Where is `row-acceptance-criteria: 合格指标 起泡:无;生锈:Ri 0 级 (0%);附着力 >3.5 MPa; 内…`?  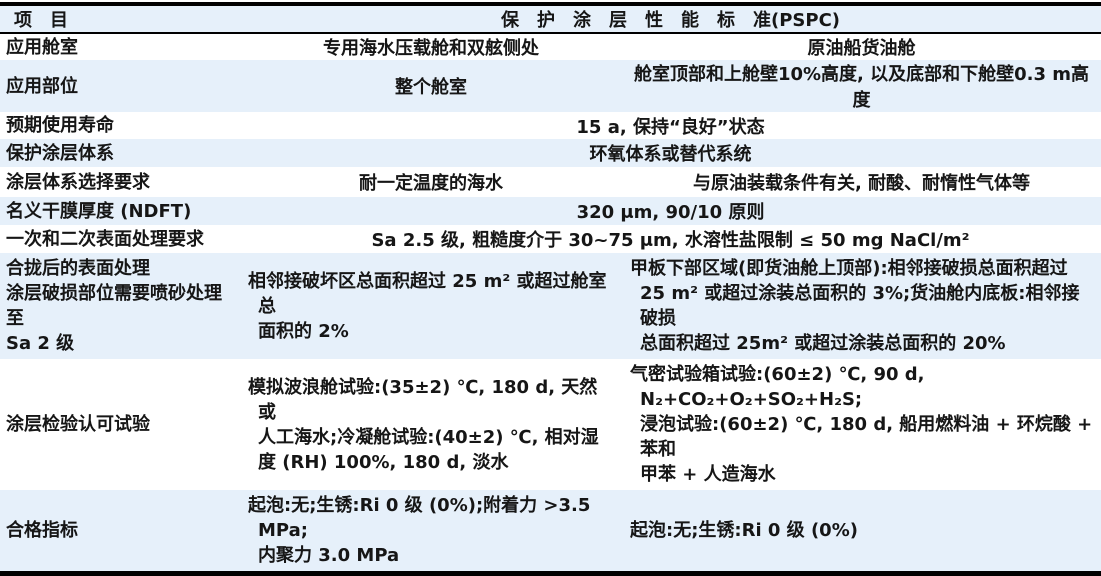 row-acceptance-criteria: 合格指标 起泡:无;生锈:Ri 0 级 (0%);附着力 >3.5 MPa; 内… is located at coordinates (550, 532).